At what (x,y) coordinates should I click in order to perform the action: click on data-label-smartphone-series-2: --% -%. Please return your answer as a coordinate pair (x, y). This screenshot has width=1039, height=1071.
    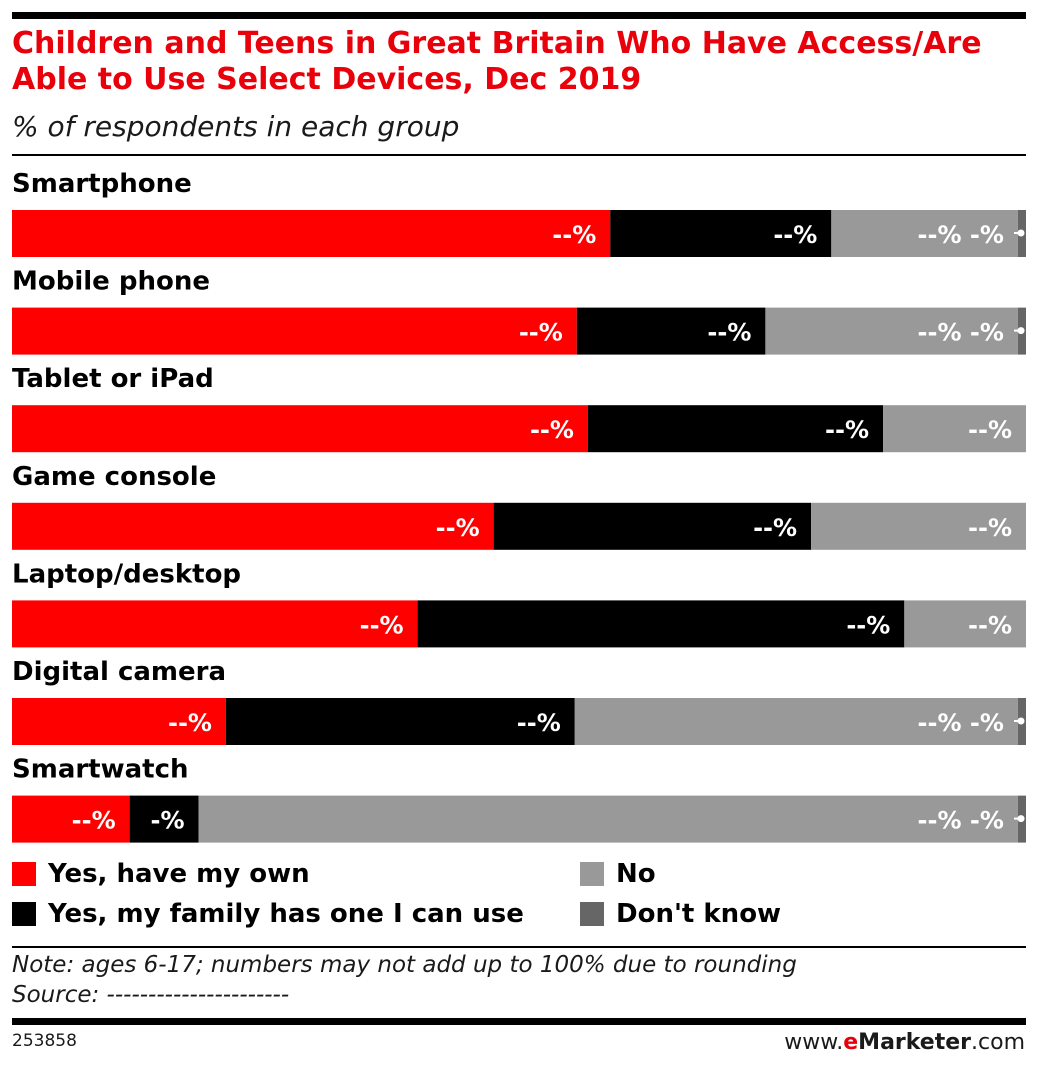
    Looking at the image, I should click on (961, 235).